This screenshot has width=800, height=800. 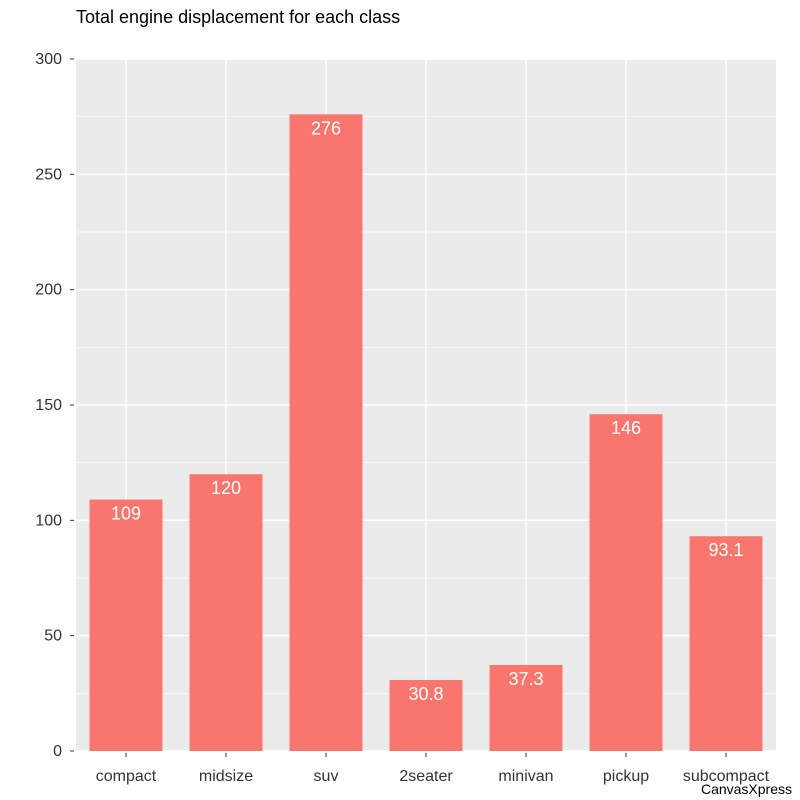 I want to click on y-tick-label: 200, so click(x=48, y=290).